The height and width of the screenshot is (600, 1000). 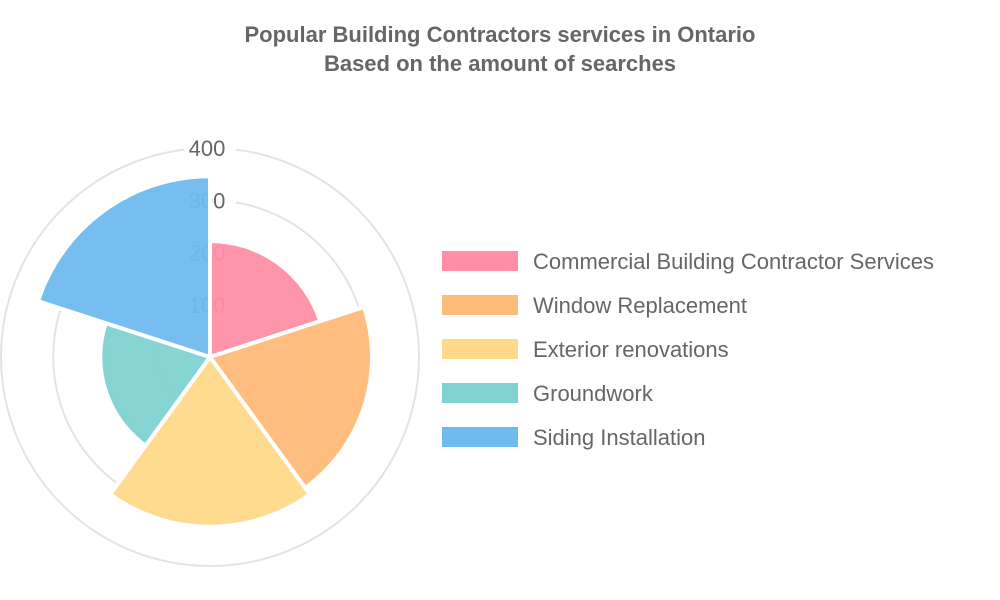 I want to click on chart-subtitle: Based on the amount of searches, so click(x=500, y=63).